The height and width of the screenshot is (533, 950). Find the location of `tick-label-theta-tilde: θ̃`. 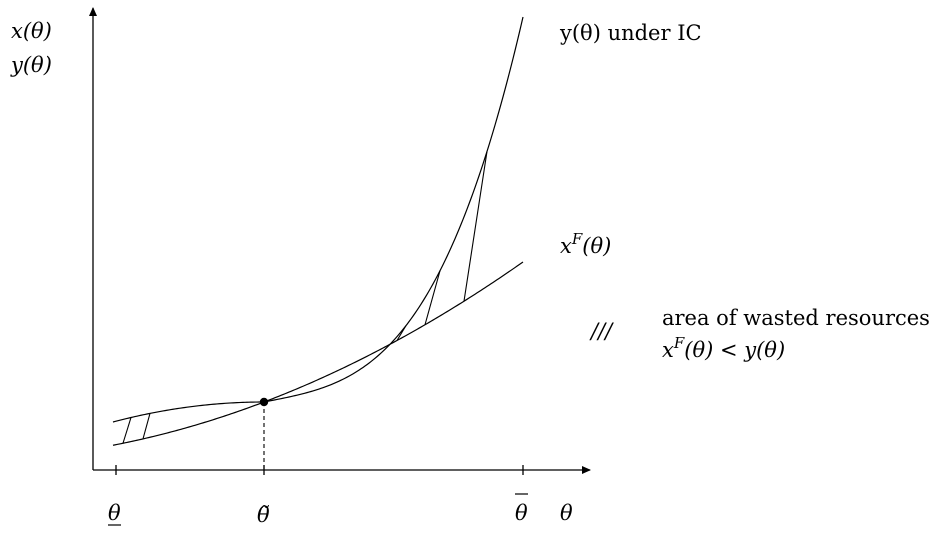

tick-label-theta-tilde: θ̃ is located at coordinates (263, 515).